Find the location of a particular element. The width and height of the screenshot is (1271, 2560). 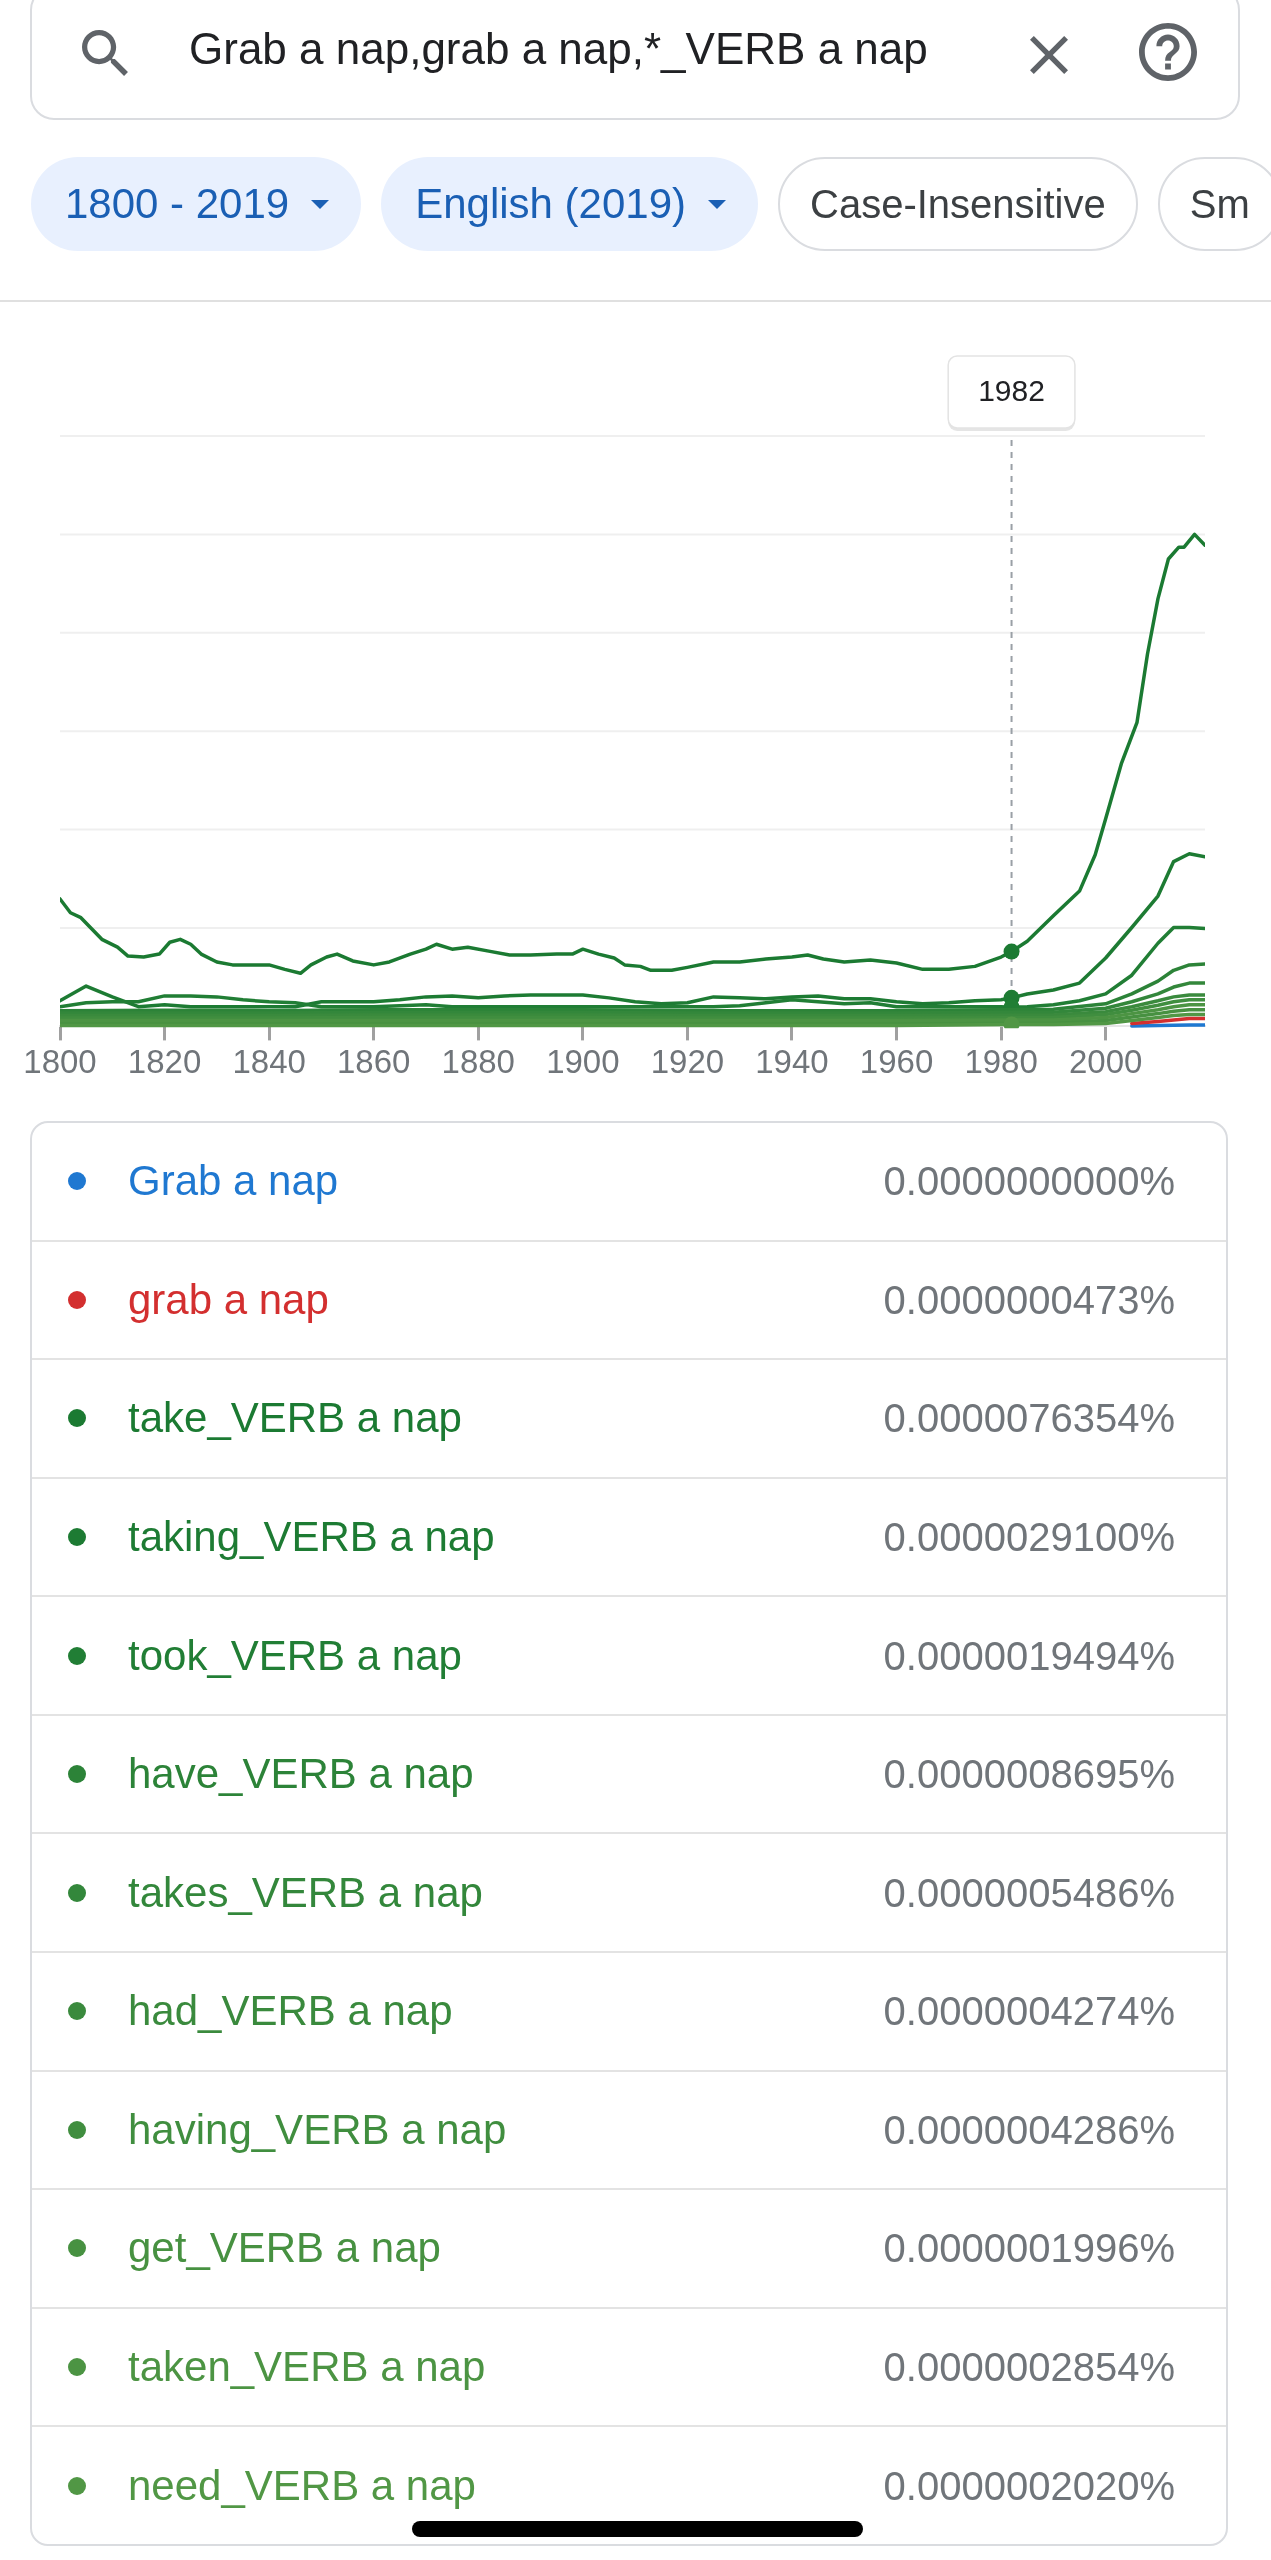

text: 0.0000004286% is located at coordinates (1029, 2130).